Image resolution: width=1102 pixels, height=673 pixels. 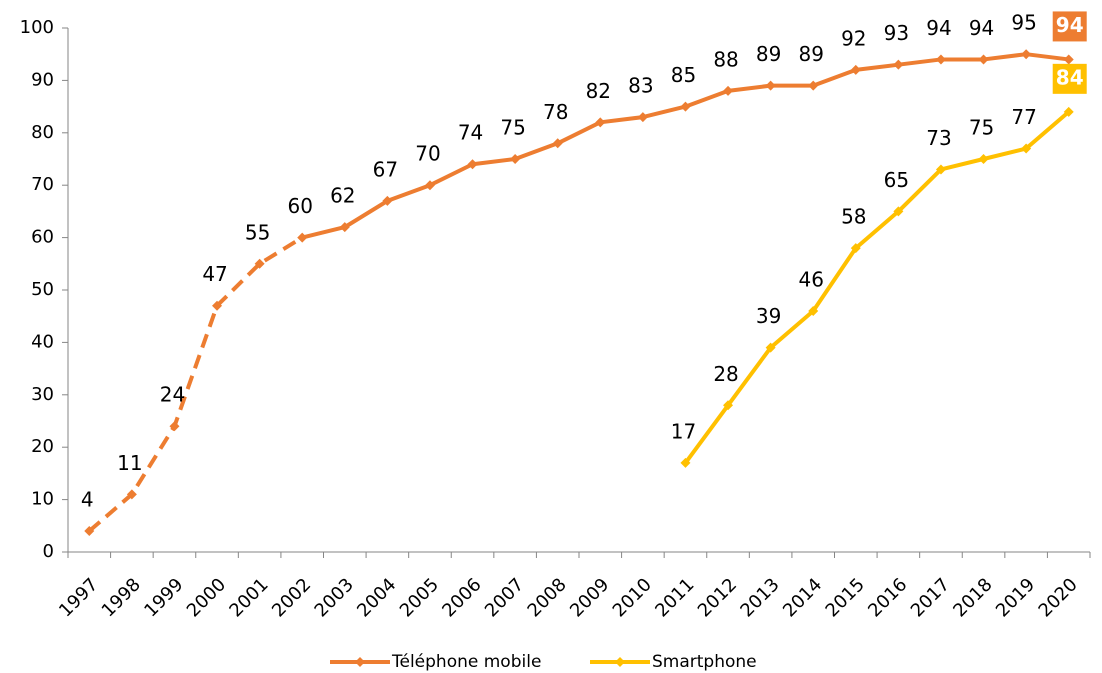 I want to click on x-tick-label: 2009, so click(x=589, y=597).